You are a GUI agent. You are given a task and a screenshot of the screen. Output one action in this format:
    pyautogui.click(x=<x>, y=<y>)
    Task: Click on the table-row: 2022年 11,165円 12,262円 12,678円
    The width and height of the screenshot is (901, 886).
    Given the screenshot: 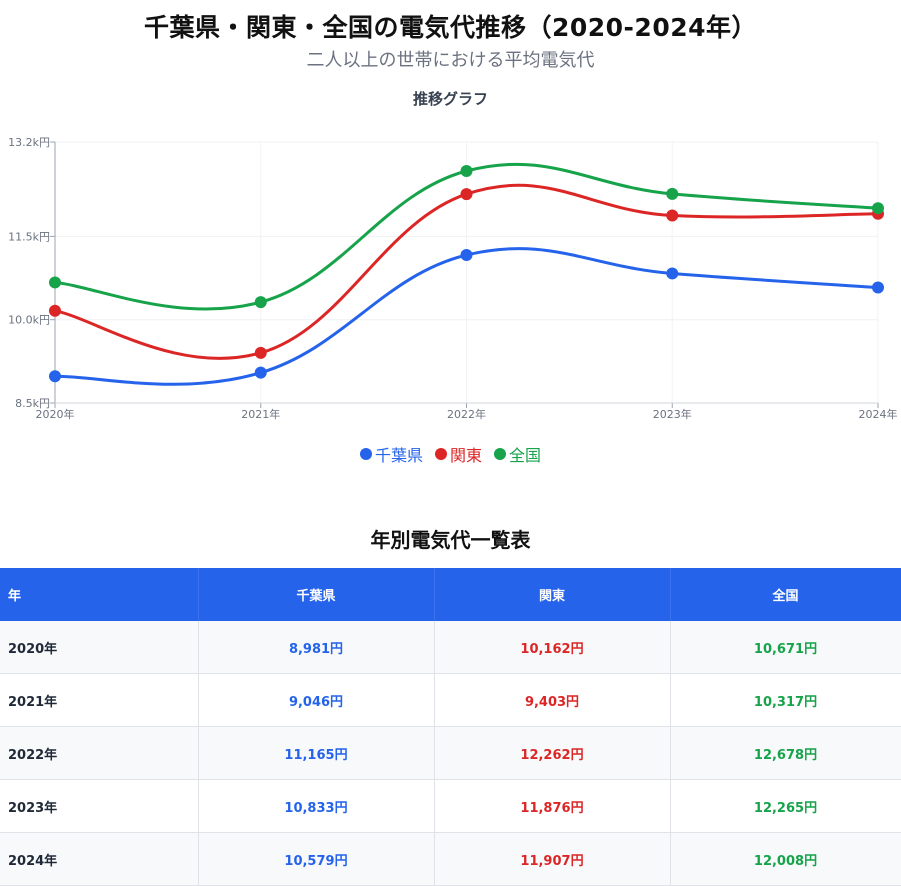 What is the action you would take?
    pyautogui.click(x=450, y=753)
    